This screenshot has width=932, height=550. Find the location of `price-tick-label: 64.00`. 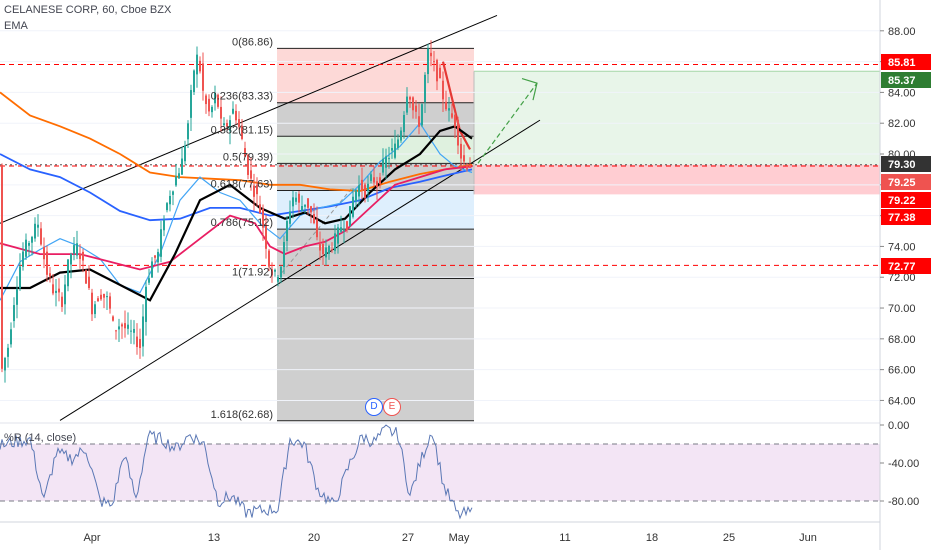

price-tick-label: 64.00 is located at coordinates (902, 401).